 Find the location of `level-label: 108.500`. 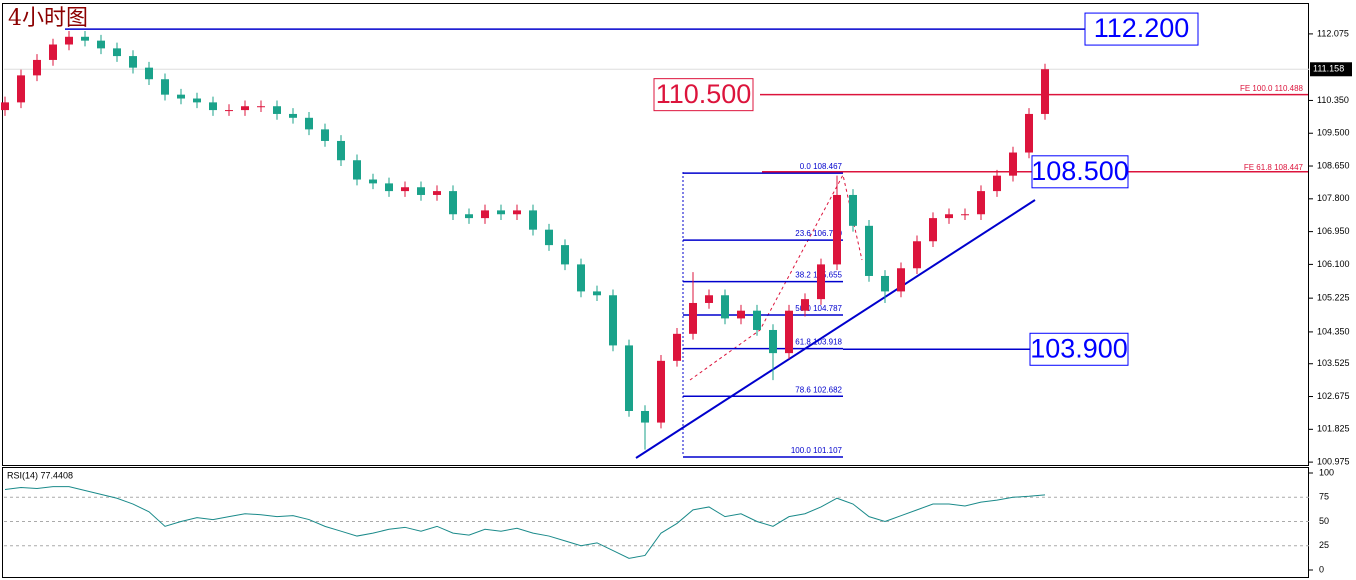

level-label: 108.500 is located at coordinates (1080, 171).